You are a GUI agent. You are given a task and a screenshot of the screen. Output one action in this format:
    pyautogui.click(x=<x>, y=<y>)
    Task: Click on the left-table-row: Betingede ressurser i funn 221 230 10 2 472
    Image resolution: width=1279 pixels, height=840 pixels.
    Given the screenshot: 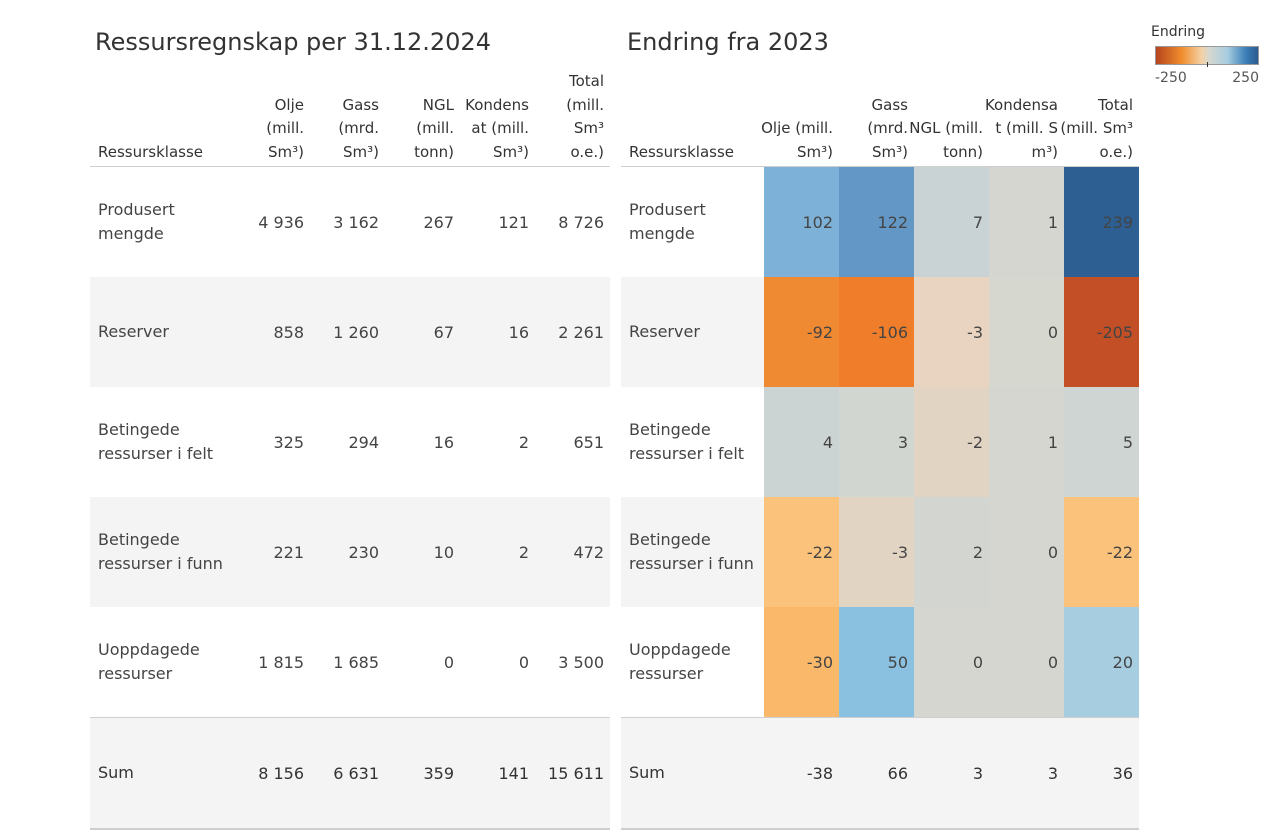 What is the action you would take?
    pyautogui.click(x=350, y=552)
    